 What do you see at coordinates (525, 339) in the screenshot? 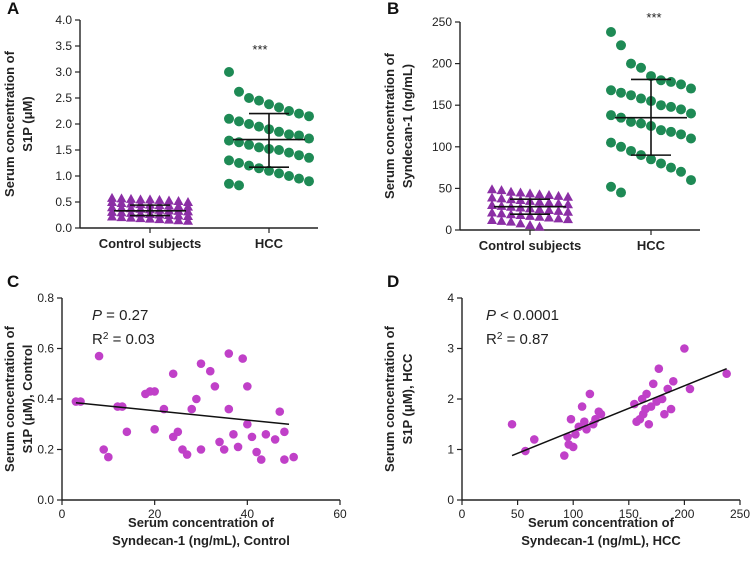
I see `panel-d-r-text: = 0.87` at bounding box center [525, 339].